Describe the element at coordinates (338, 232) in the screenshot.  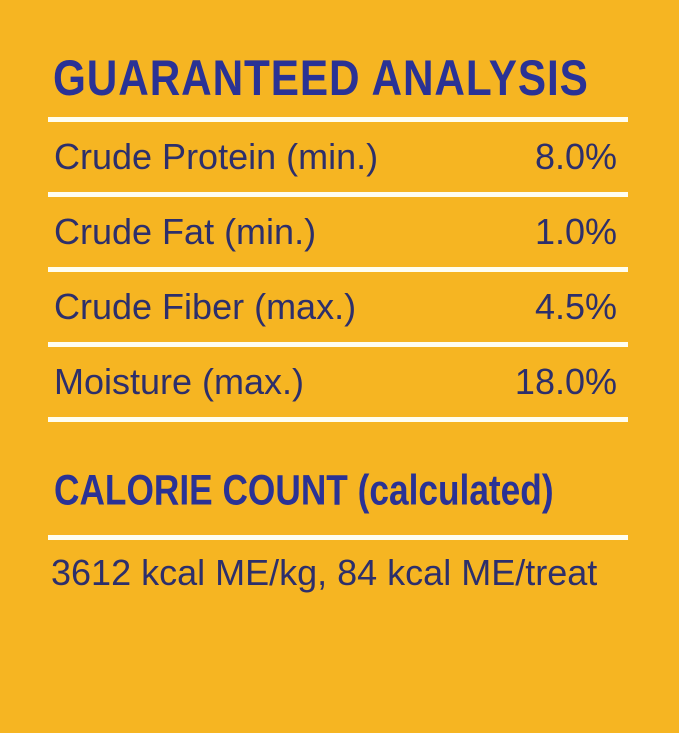
I see `analysis-row-crude-fat: Crude Fat (min.) 1.0%` at that location.